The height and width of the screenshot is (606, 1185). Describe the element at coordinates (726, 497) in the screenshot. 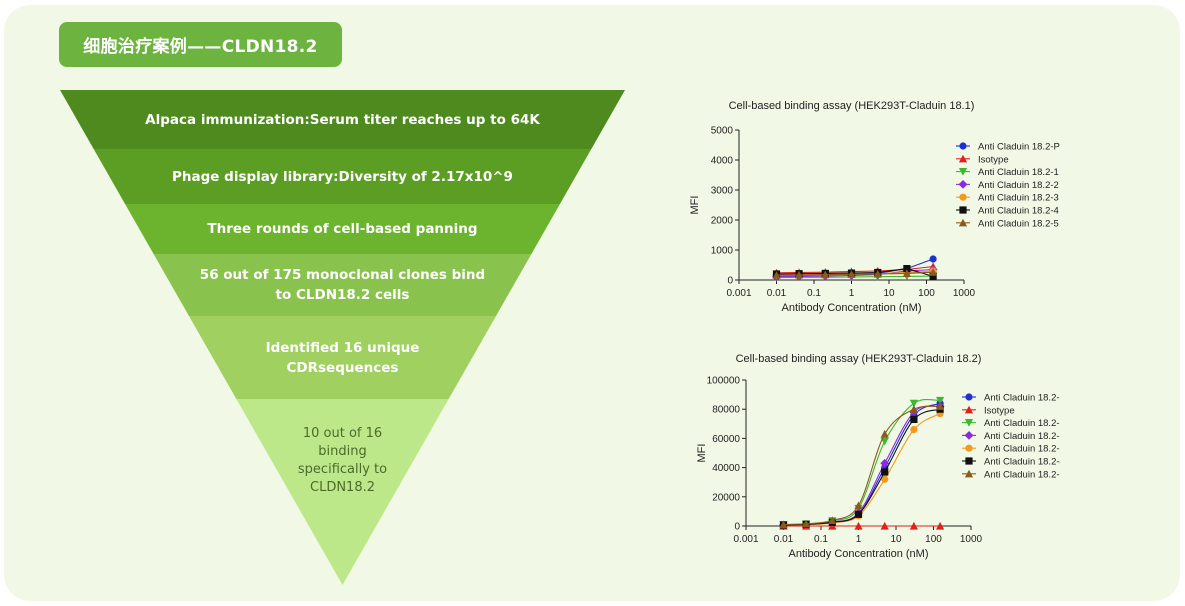

I see `y-tick-label: 20000` at that location.